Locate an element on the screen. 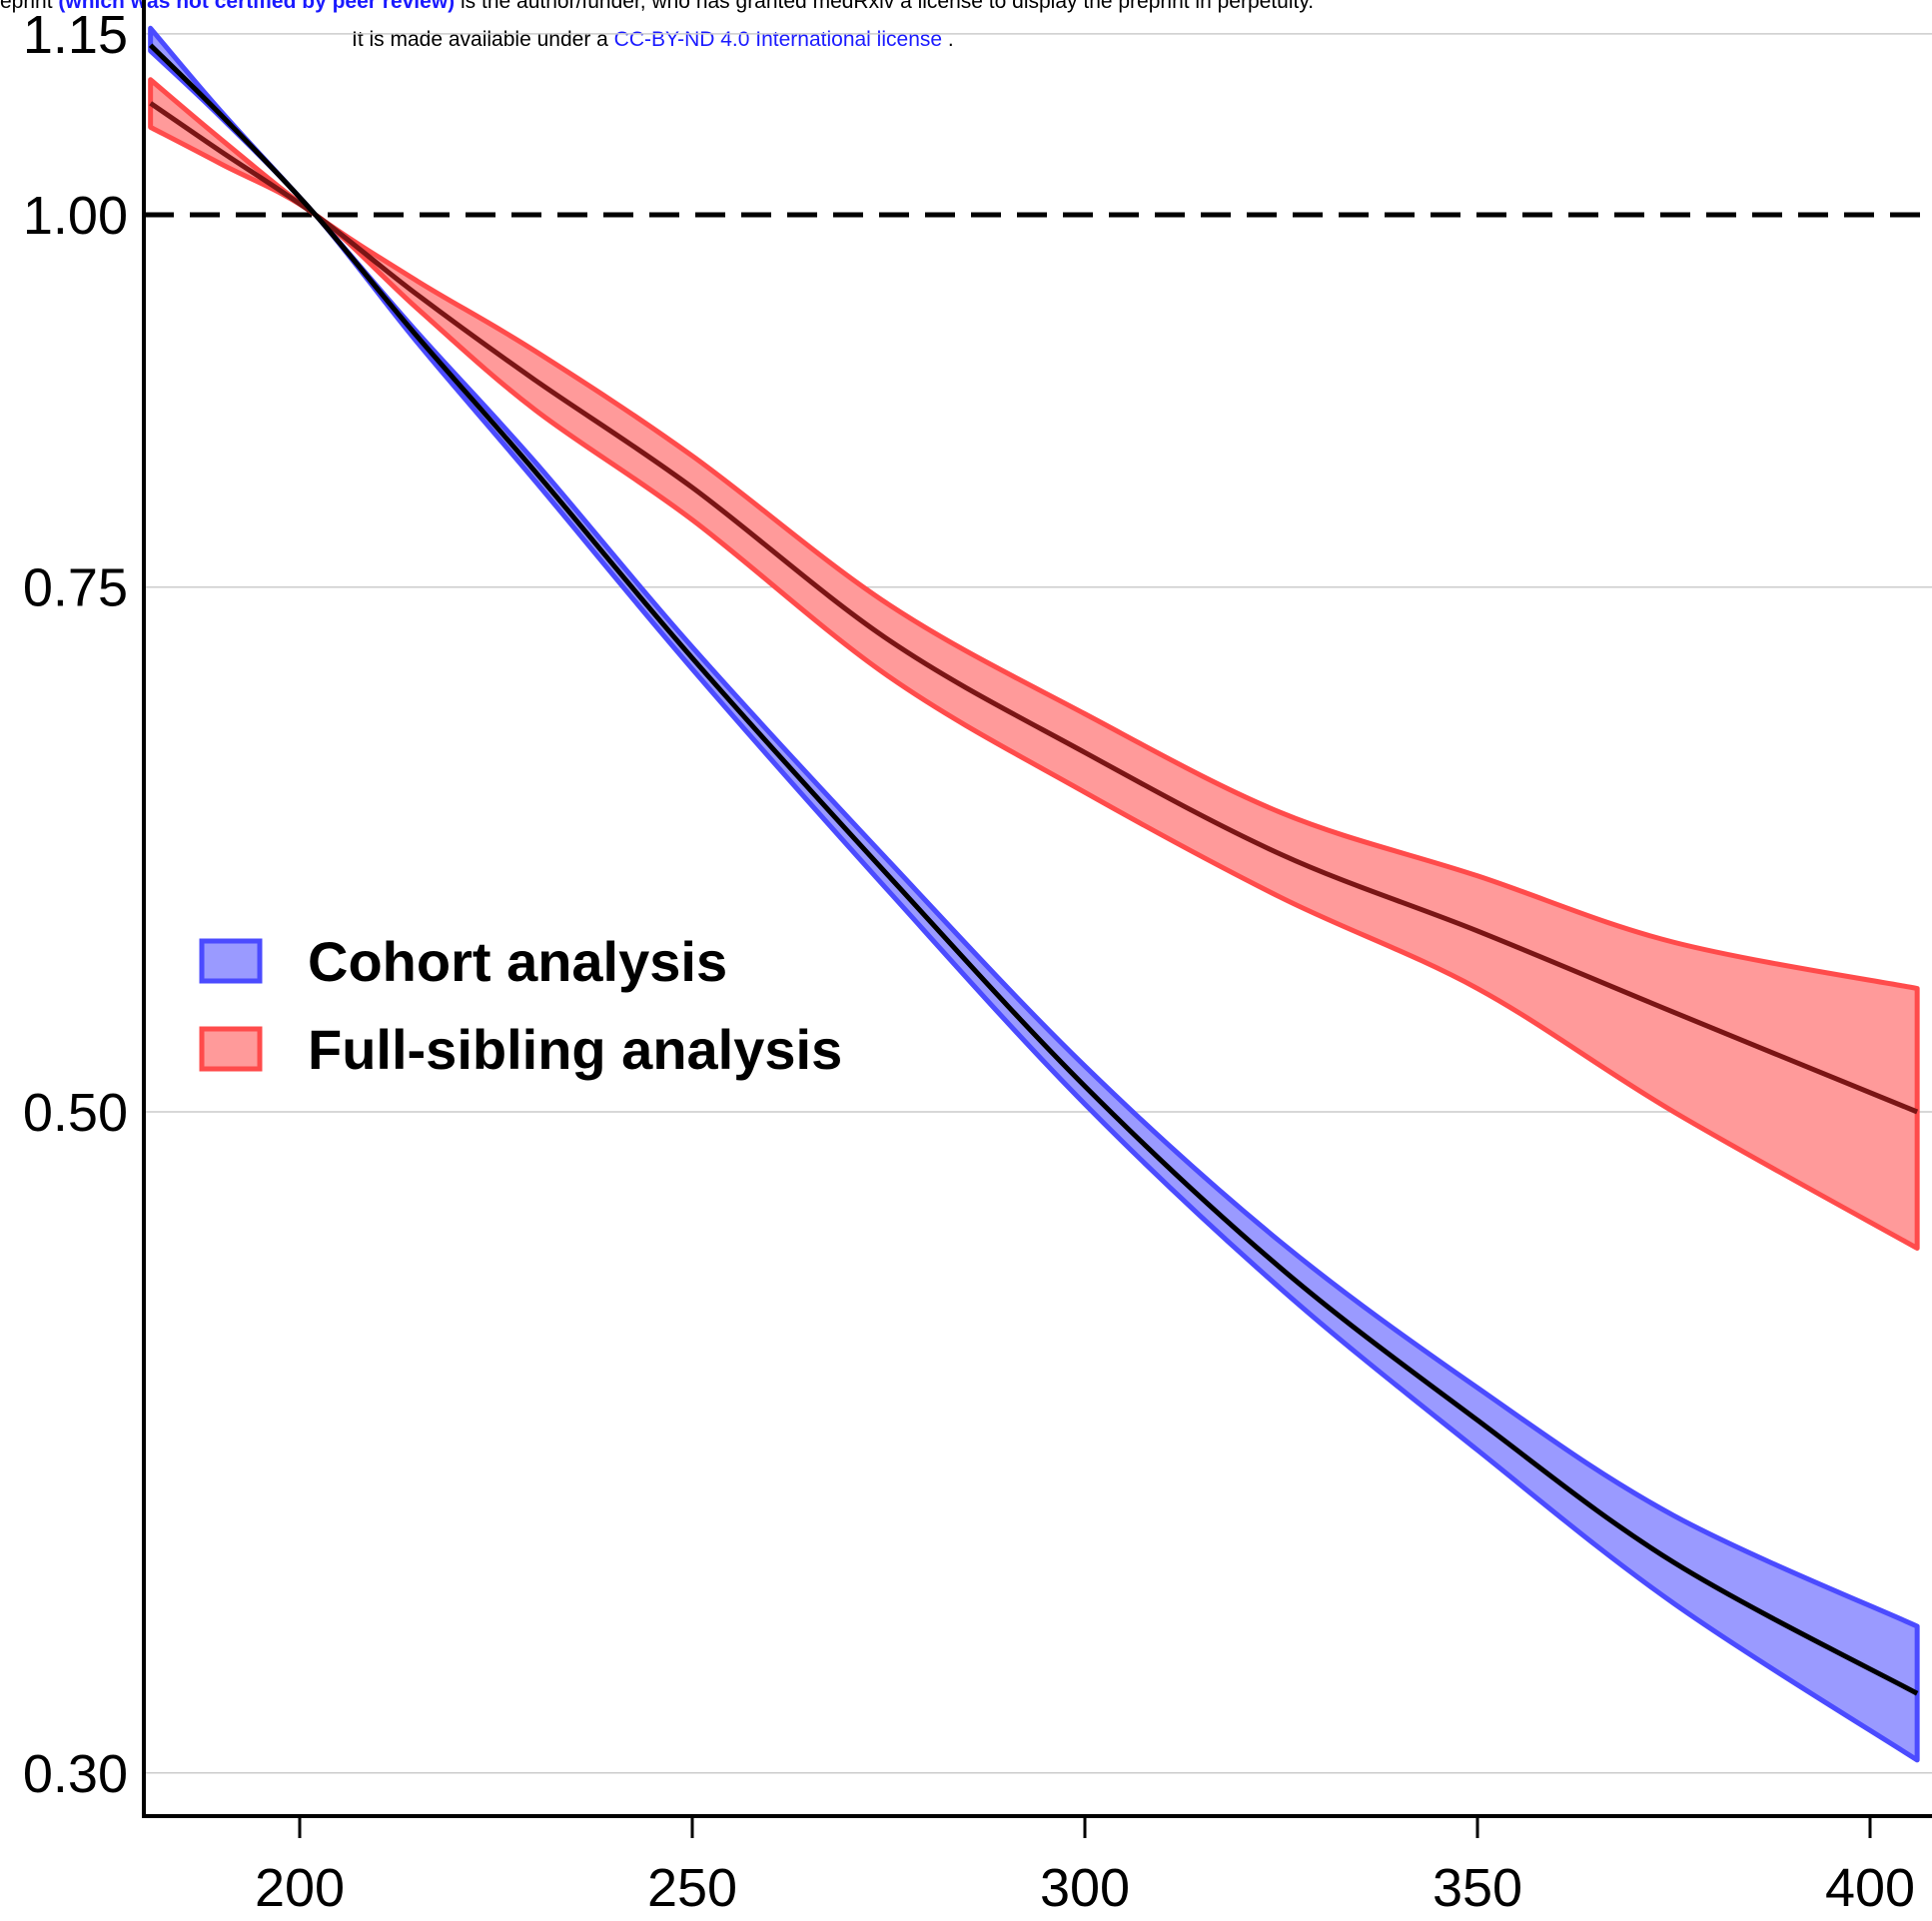  legend: Cohort analysis Full-sibling analysis is located at coordinates (520, 1005).